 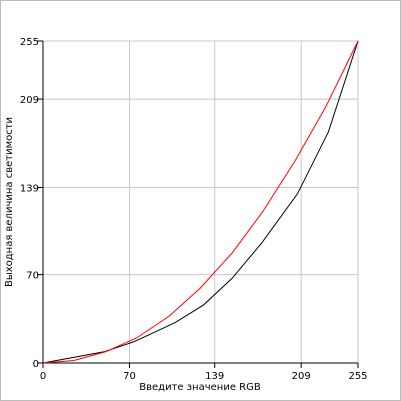 I want to click on y-tick-label: 139, so click(x=29, y=188).